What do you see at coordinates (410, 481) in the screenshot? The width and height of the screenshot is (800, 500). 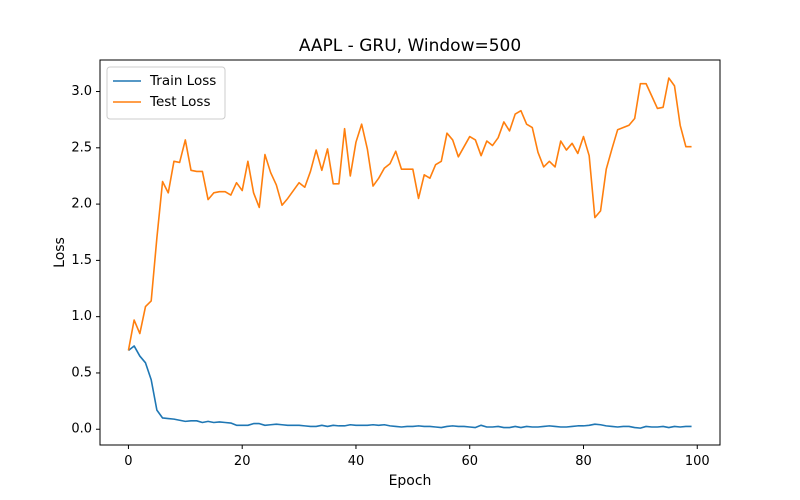 I see `x-axis-label: Epoch` at bounding box center [410, 481].